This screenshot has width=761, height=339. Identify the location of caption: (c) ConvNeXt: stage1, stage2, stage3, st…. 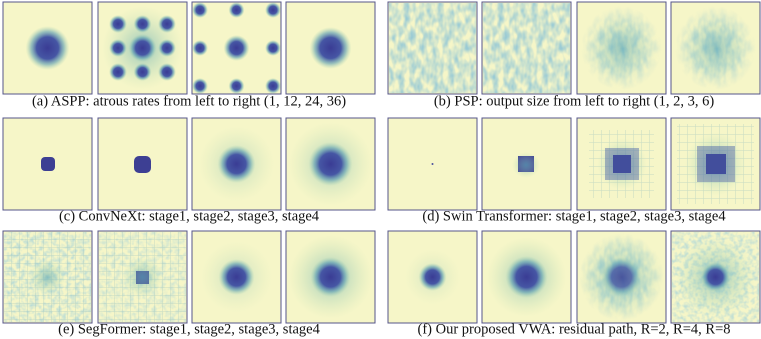
(189, 216).